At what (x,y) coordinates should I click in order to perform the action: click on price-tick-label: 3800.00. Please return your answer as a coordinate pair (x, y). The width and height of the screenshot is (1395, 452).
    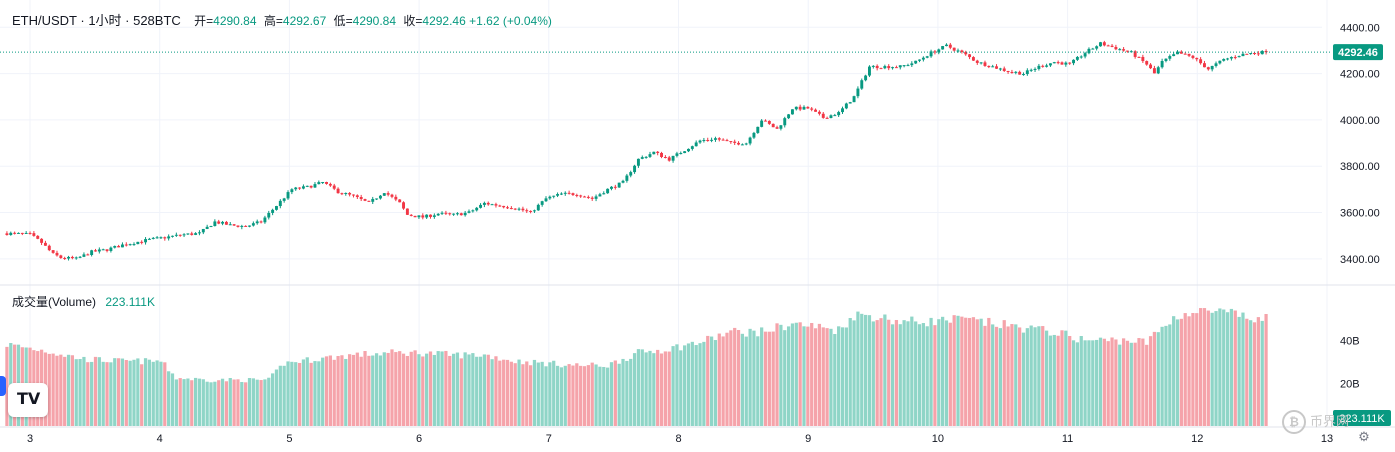
    Looking at the image, I should click on (1360, 167).